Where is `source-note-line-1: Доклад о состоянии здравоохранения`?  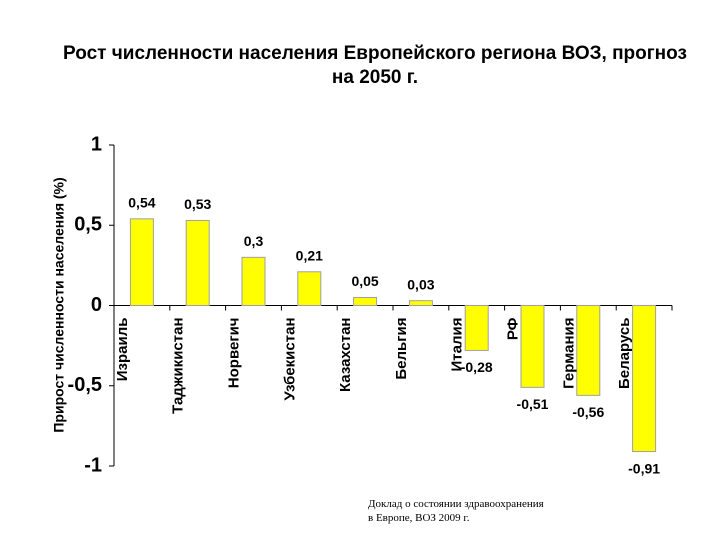 source-note-line-1: Доклад о состоянии здравоохранения is located at coordinates (456, 504).